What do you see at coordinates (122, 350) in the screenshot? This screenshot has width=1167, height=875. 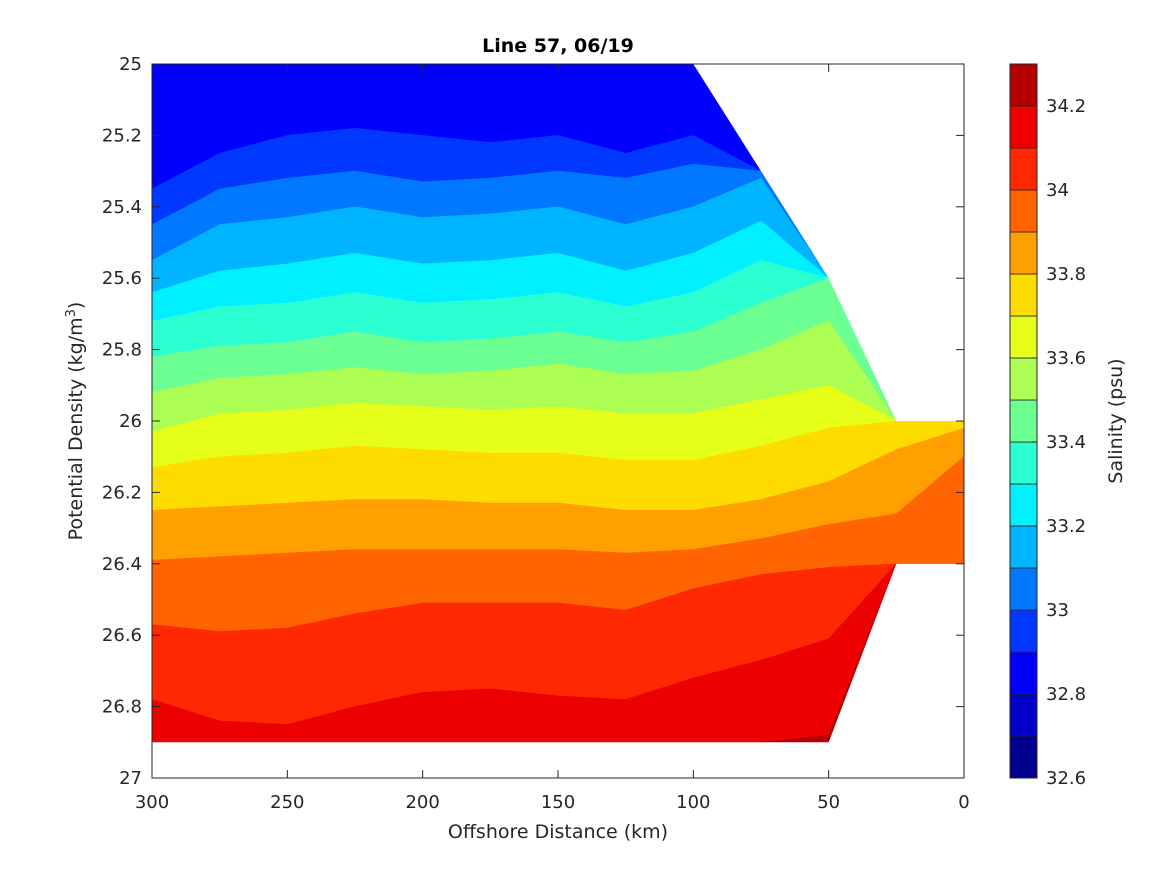 I see `y-tick-label: 25.8` at bounding box center [122, 350].